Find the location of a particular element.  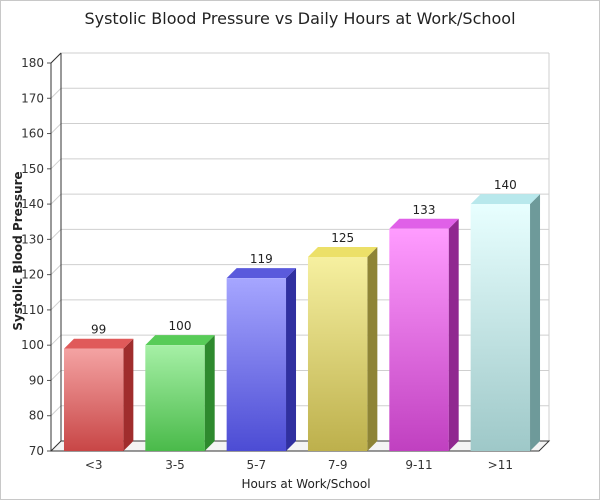

y-tick-label: 110 is located at coordinates (32, 310).